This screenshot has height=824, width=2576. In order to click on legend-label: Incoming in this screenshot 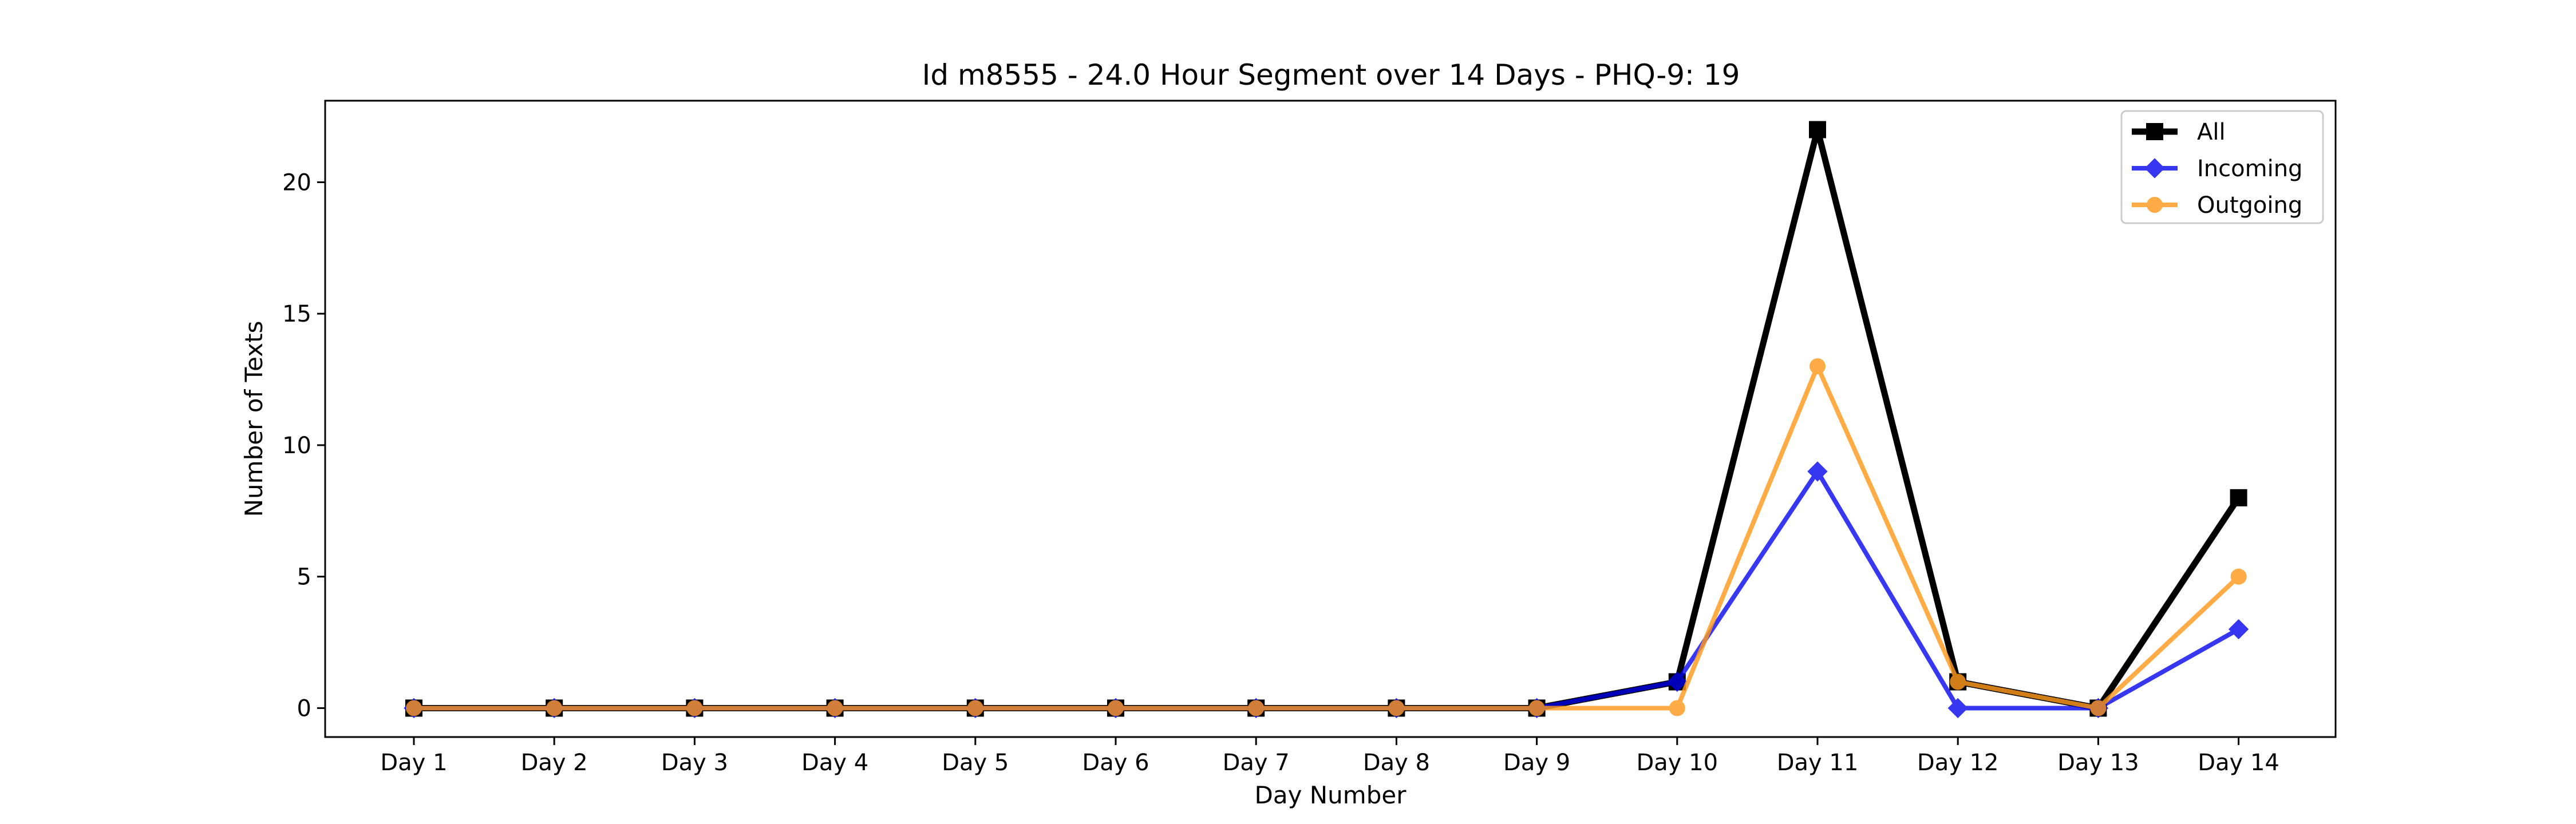, I will do `click(2249, 169)`.